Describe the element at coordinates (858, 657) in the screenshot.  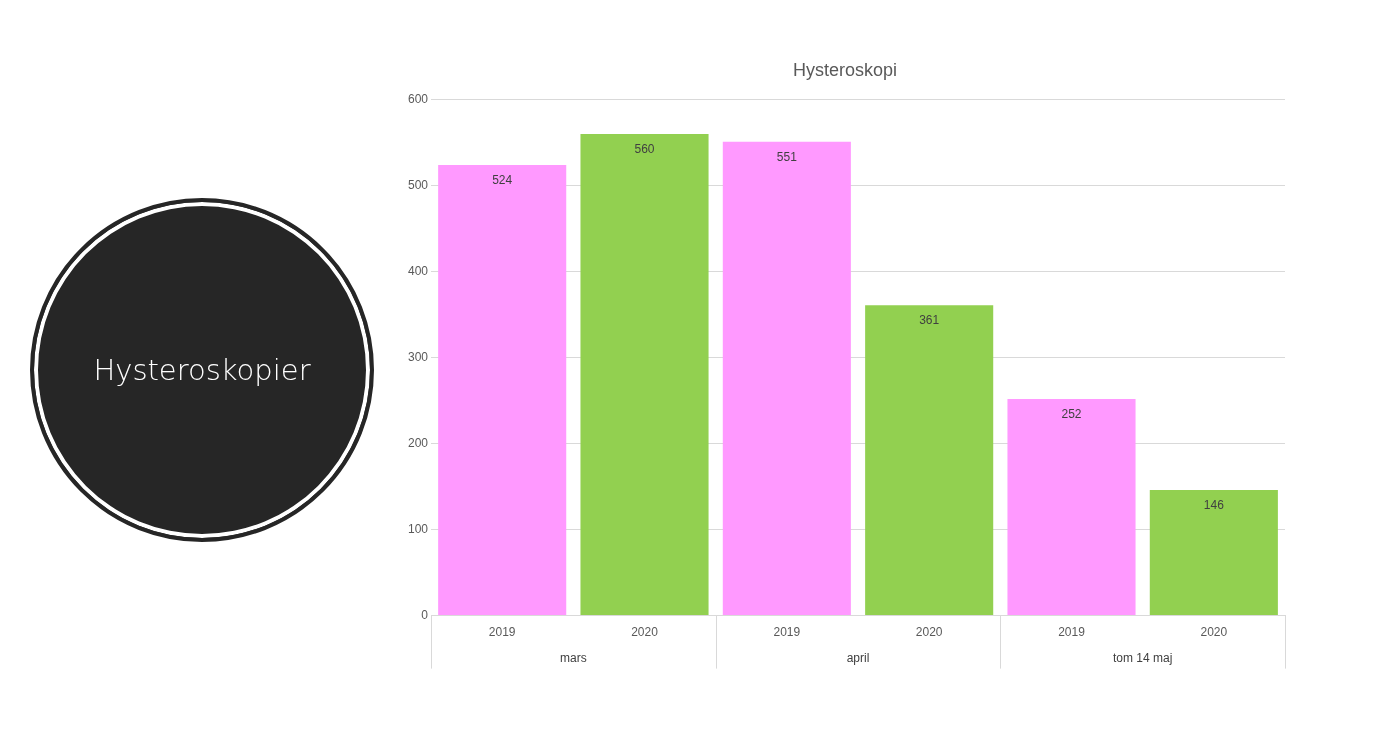
I see `text: april` at that location.